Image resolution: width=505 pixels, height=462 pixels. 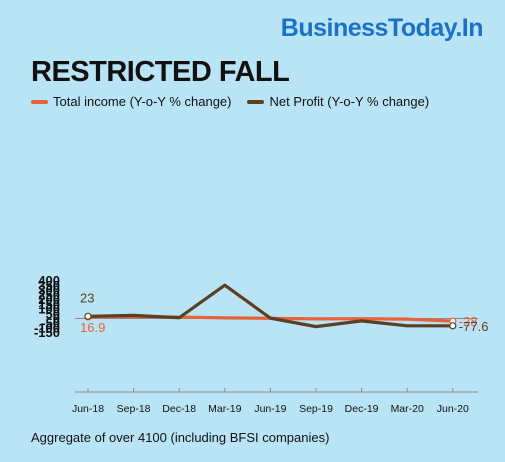 What do you see at coordinates (134, 409) in the screenshot?
I see `x-tick-label: Sep-18` at bounding box center [134, 409].